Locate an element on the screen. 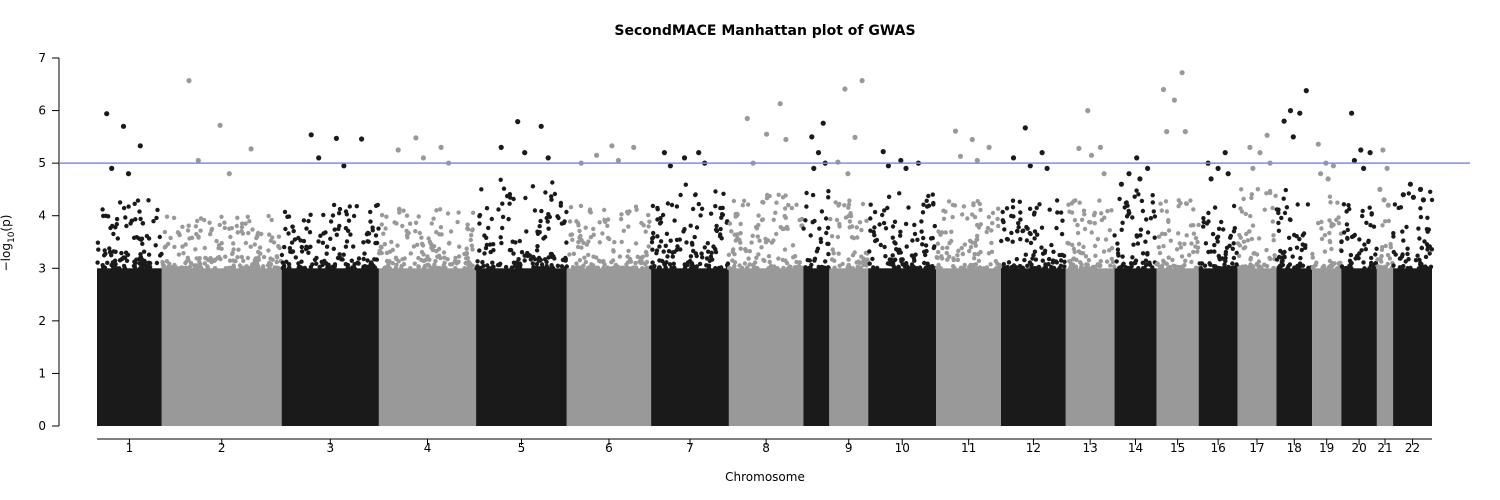  chromosome-13-points is located at coordinates (1091, 267).